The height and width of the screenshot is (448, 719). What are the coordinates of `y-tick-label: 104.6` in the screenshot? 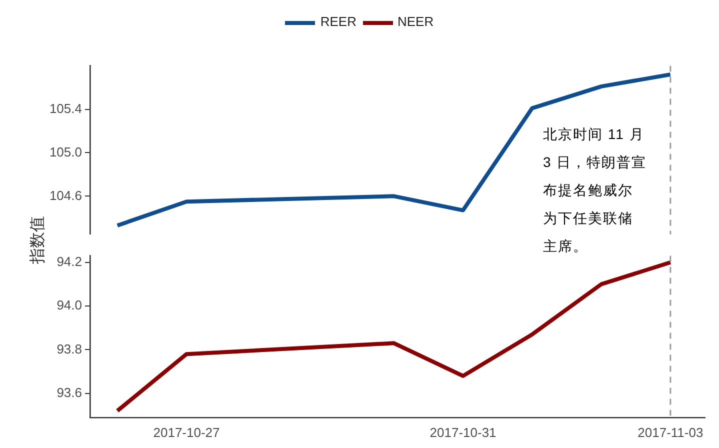 It's located at (65, 195).